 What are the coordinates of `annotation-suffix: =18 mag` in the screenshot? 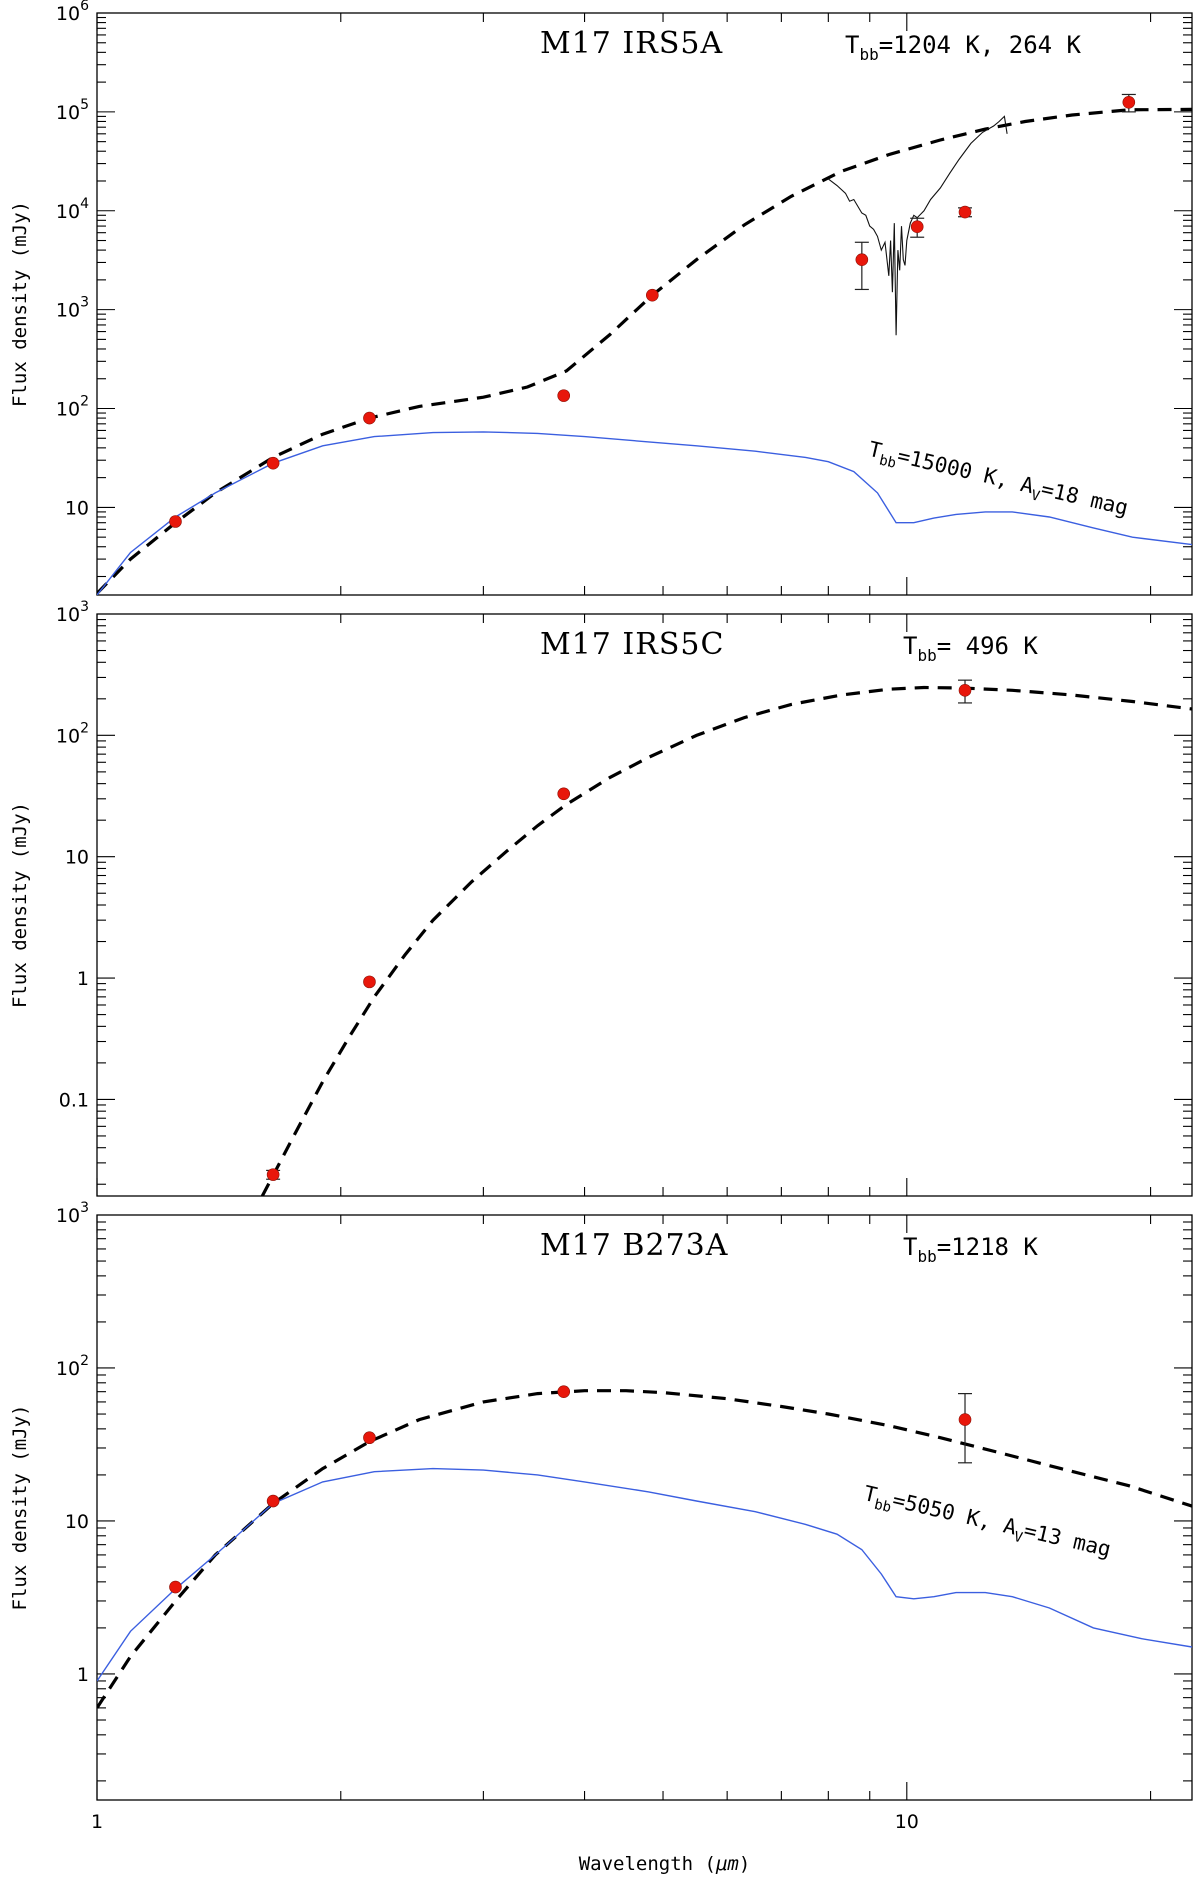 It's located at (1085, 498).